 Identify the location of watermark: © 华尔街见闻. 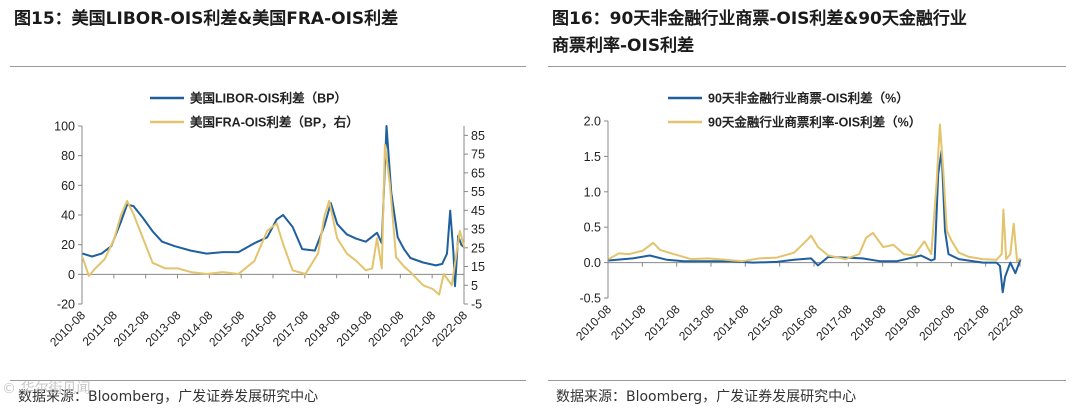
(46, 389).